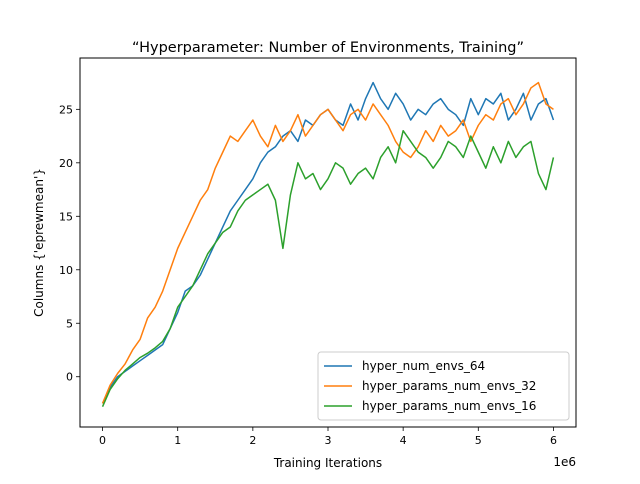  What do you see at coordinates (449, 386) in the screenshot?
I see `legend-label-2: hyper_params_num_envs_32` at bounding box center [449, 386].